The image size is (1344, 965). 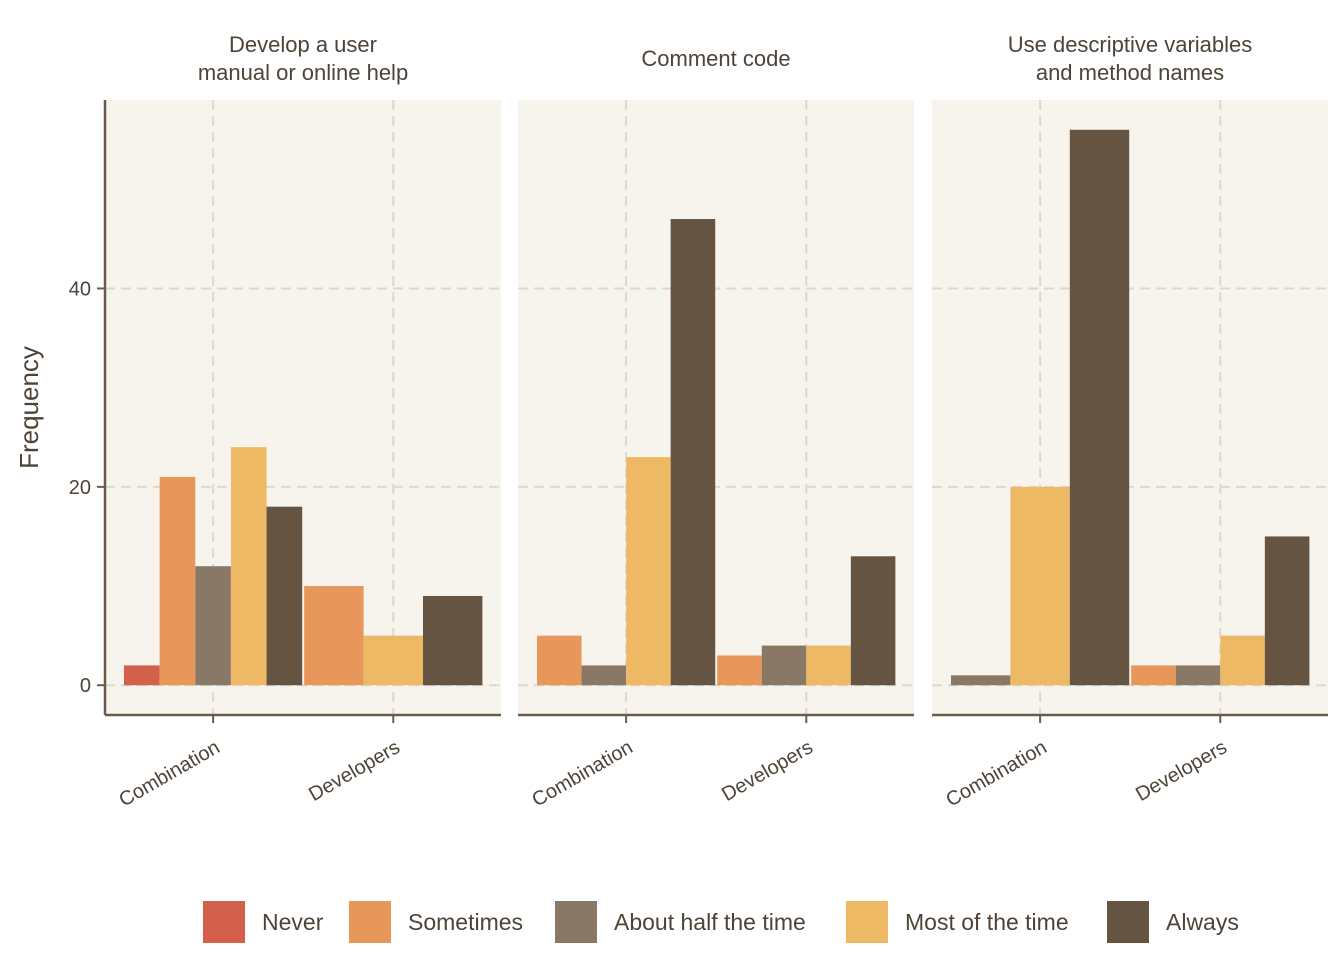 What do you see at coordinates (867, 922) in the screenshot?
I see `legend-swatch-most-of-the-time` at bounding box center [867, 922].